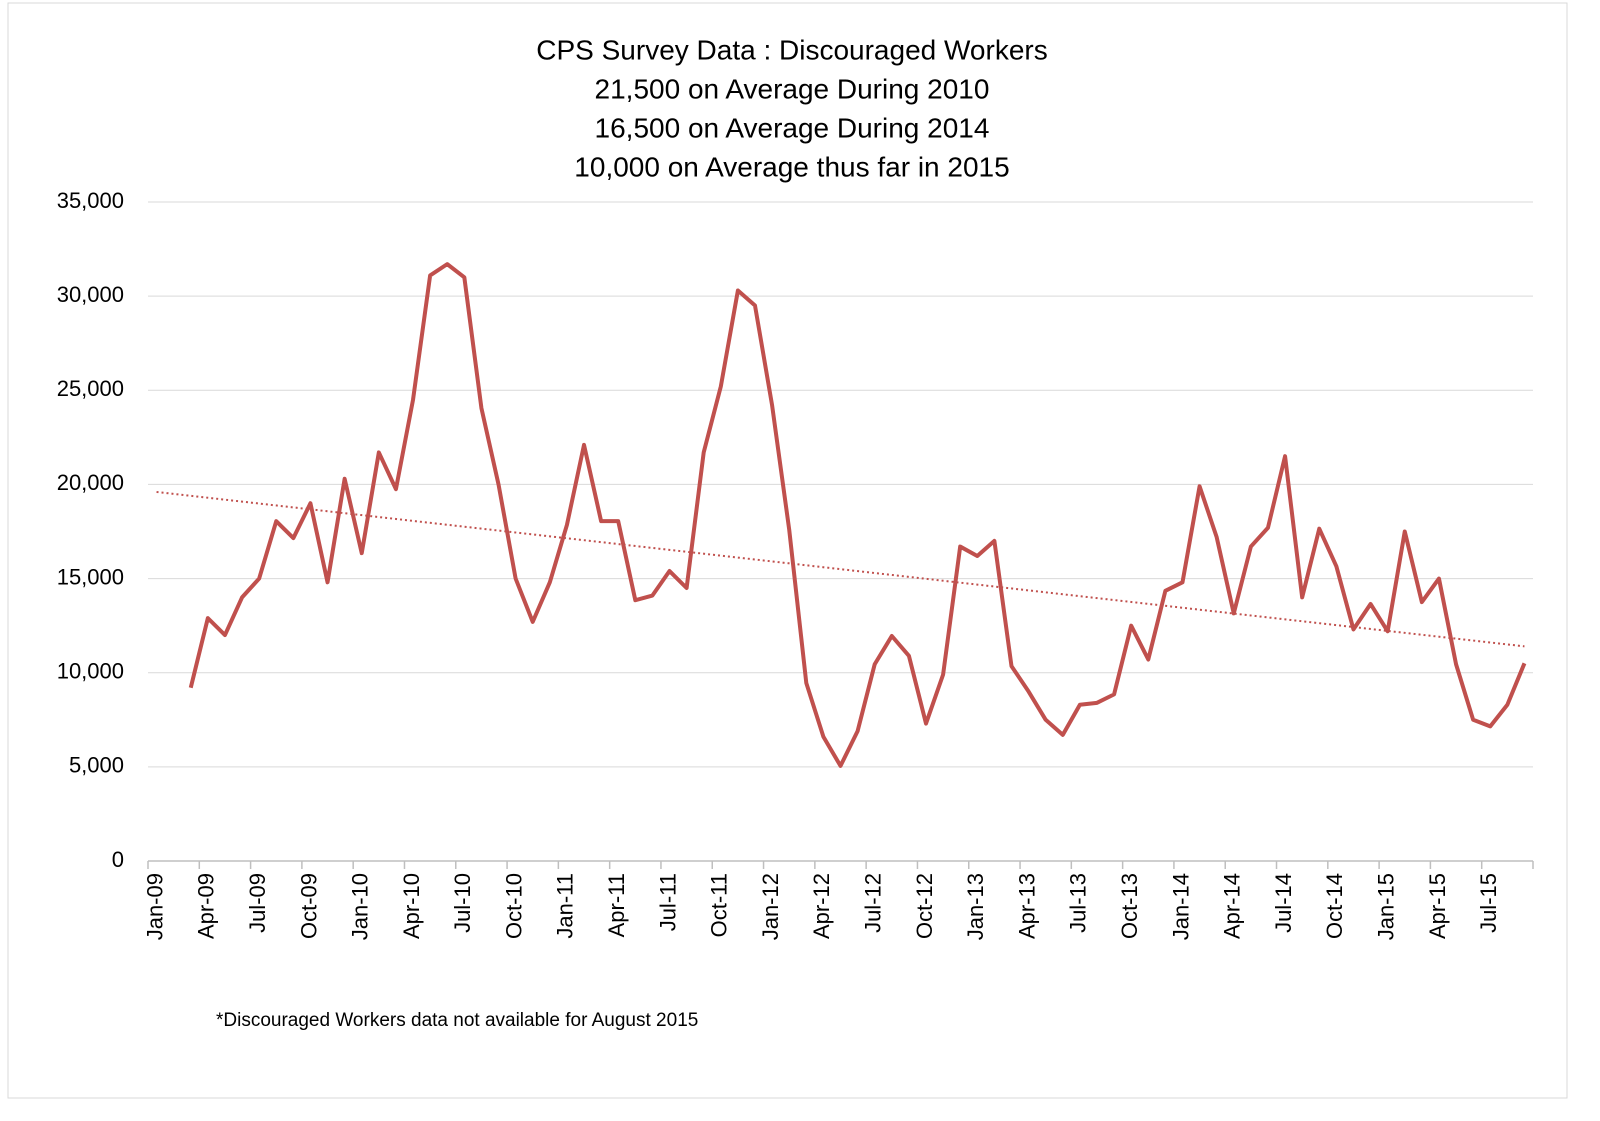 The image size is (1600, 1121). What do you see at coordinates (770, 906) in the screenshot?
I see `x-tick-label: Jan-12` at bounding box center [770, 906].